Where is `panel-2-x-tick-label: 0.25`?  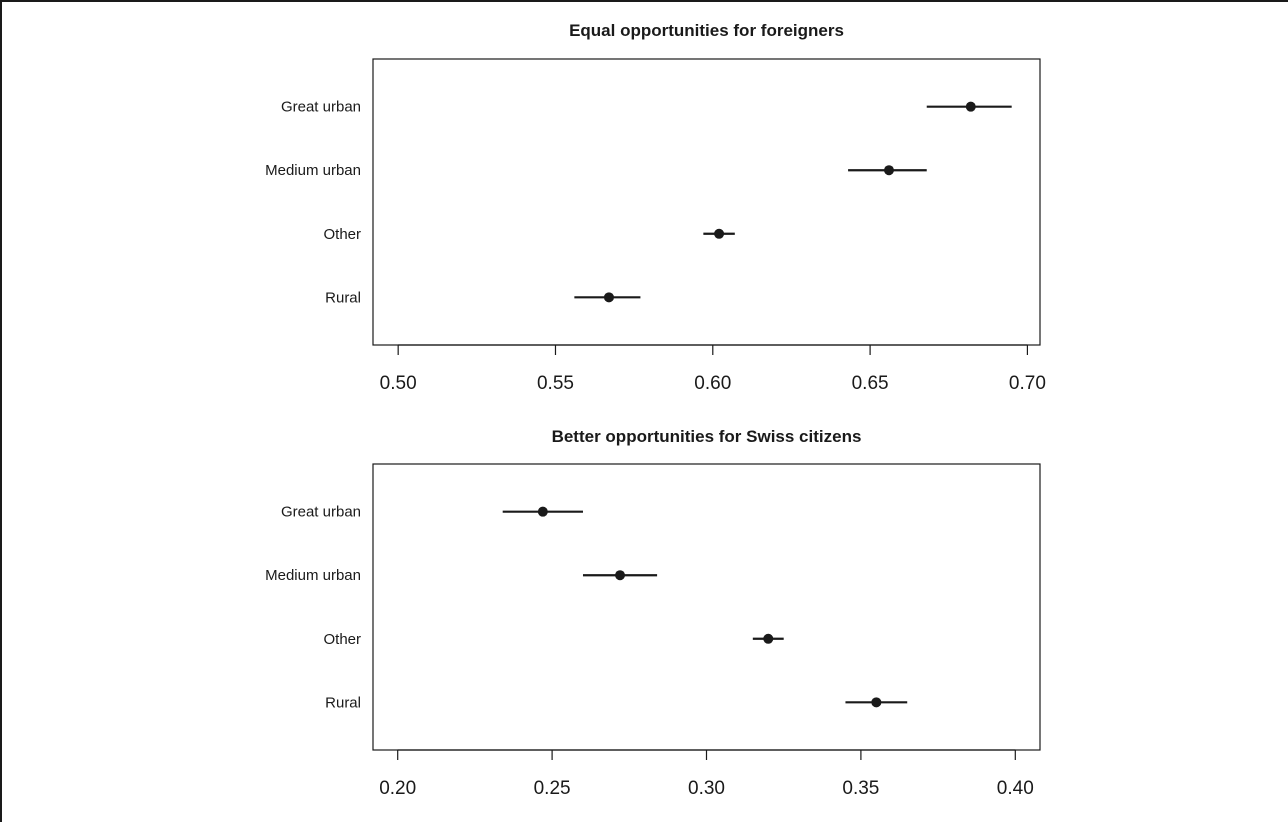 panel-2-x-tick-label: 0.25 is located at coordinates (552, 788).